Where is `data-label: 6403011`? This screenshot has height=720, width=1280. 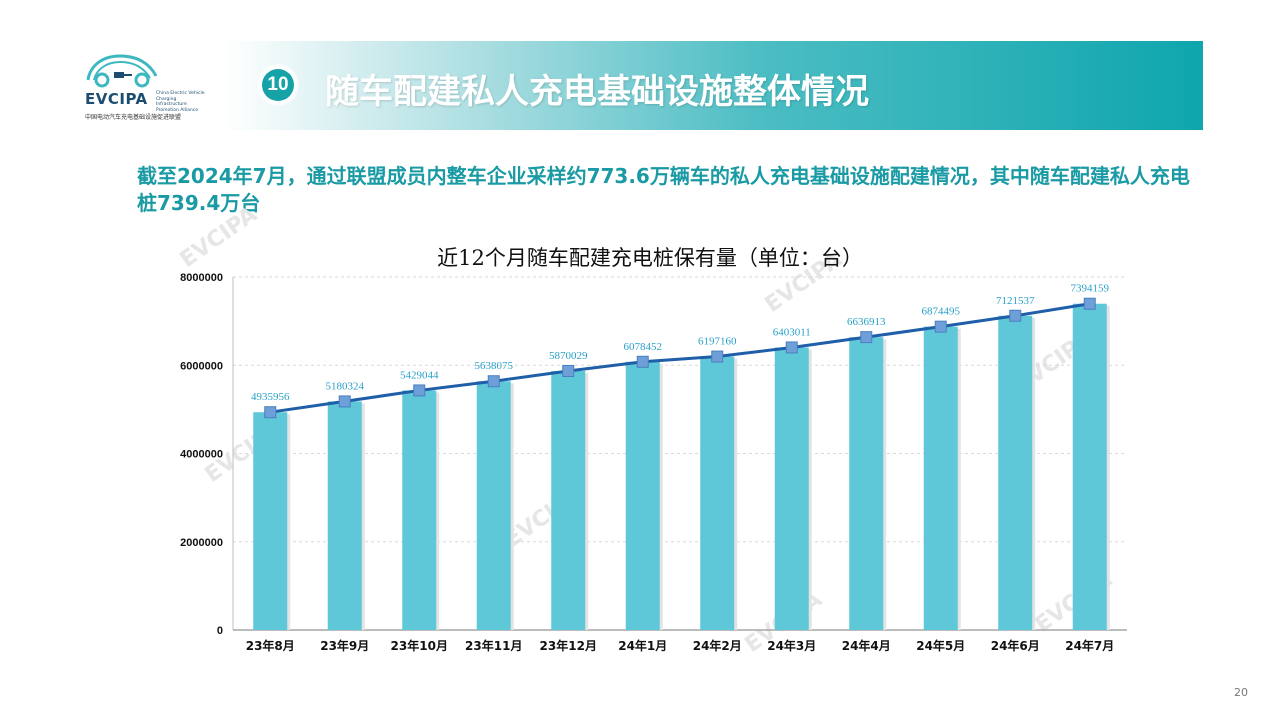
data-label: 6403011 is located at coordinates (792, 332).